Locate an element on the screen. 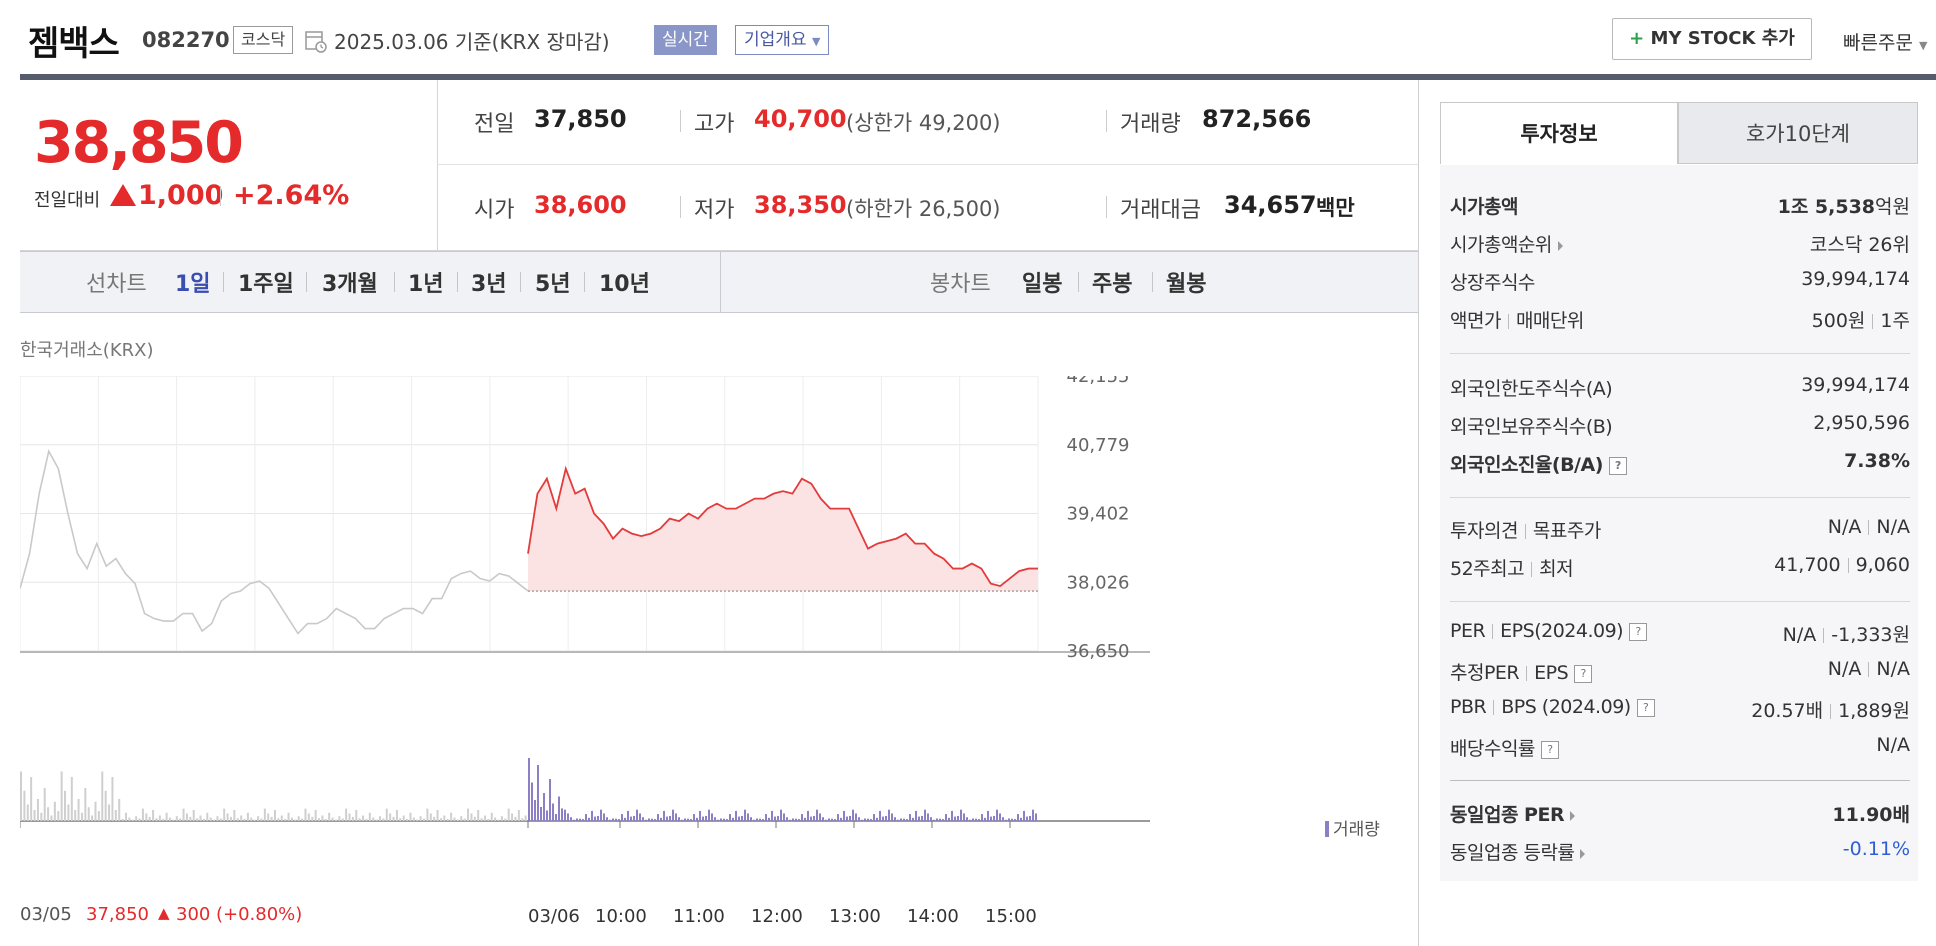  tab-invest-info: 투자정보 is located at coordinates (1559, 133).